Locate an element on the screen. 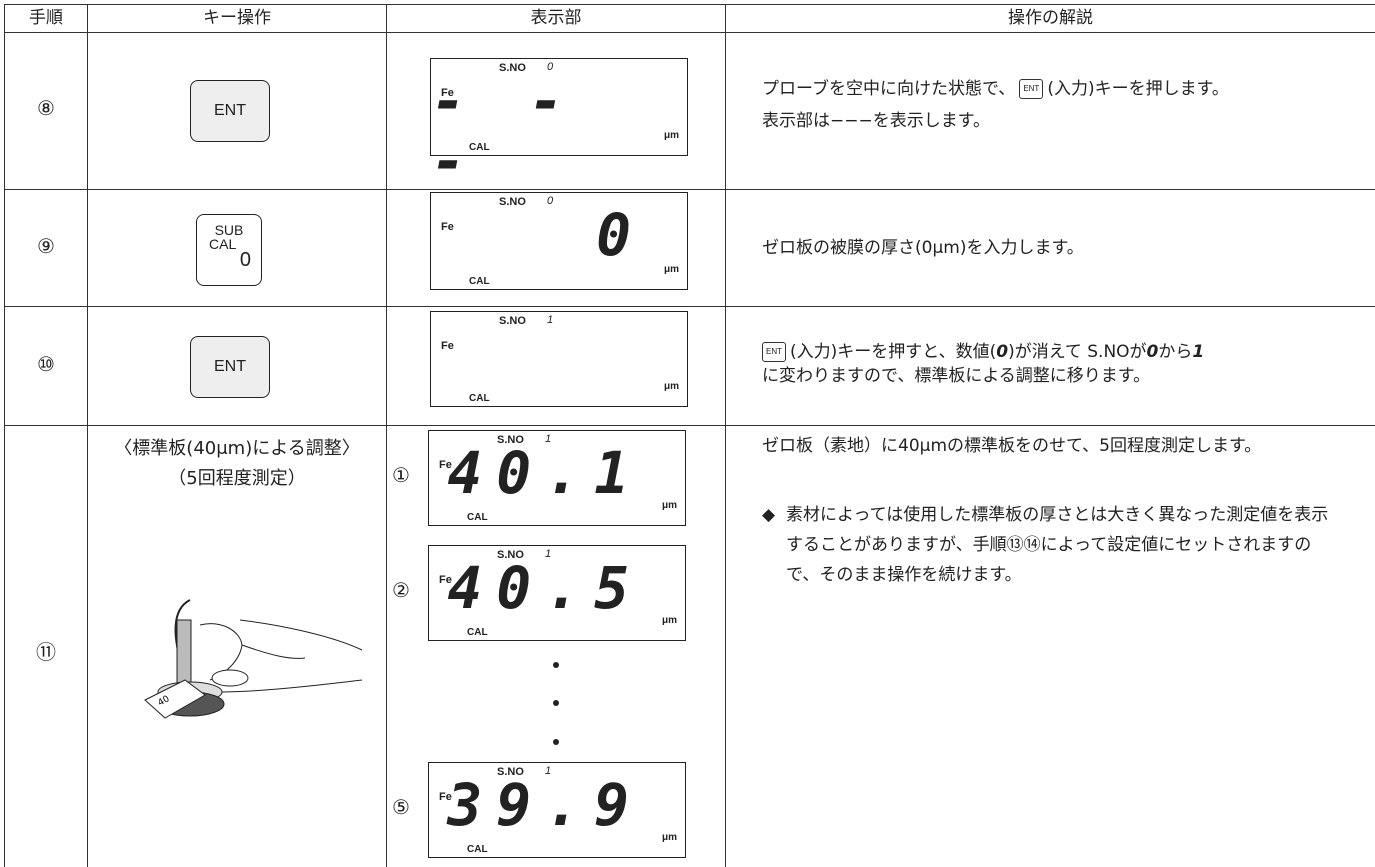 This screenshot has width=1375, height=867. step: ⑪ is located at coordinates (46, 652).